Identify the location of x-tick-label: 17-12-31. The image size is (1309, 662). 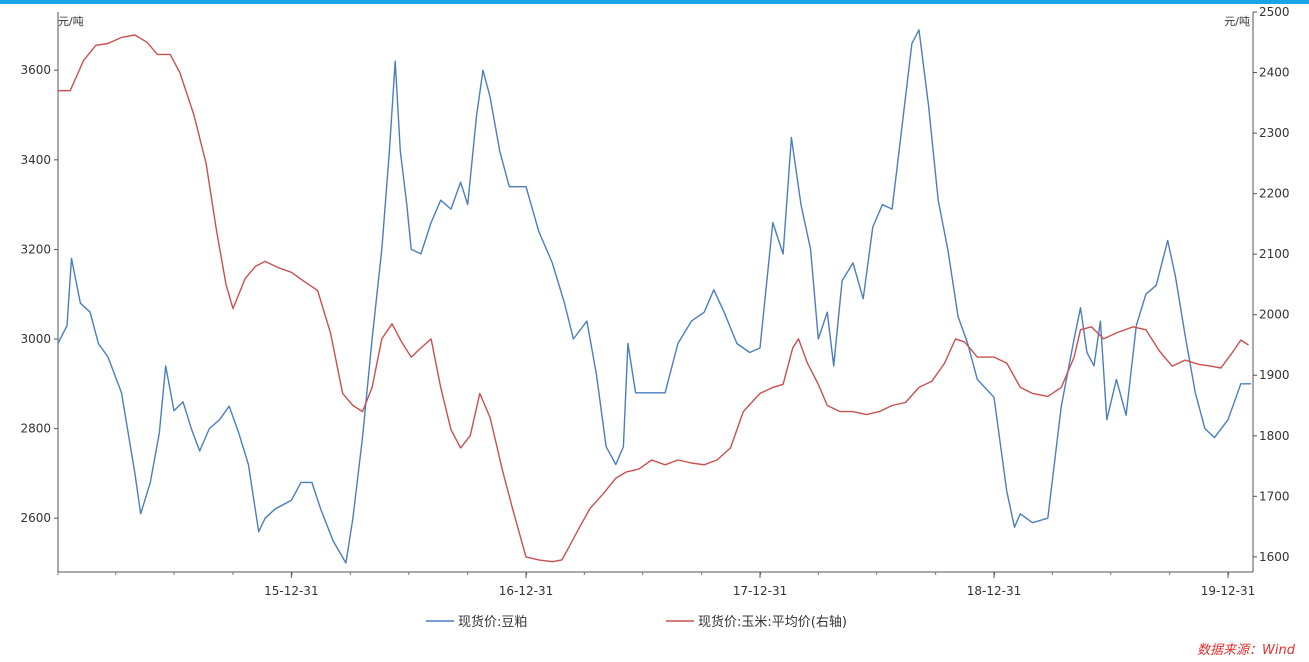
(760, 591).